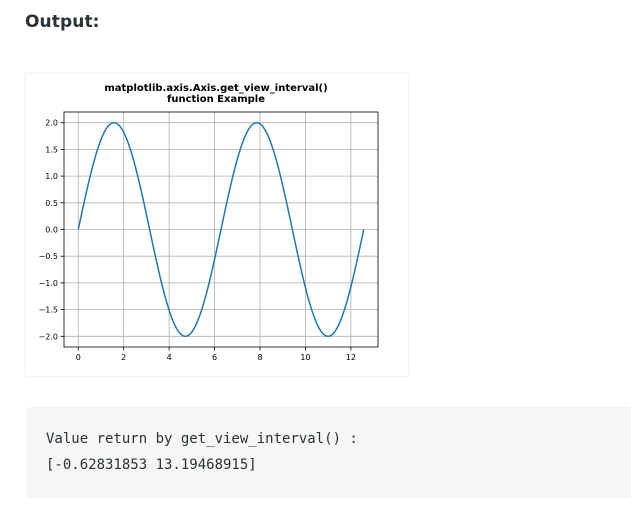  Describe the element at coordinates (48, 283) in the screenshot. I see `y-tick-label: −1.0` at that location.